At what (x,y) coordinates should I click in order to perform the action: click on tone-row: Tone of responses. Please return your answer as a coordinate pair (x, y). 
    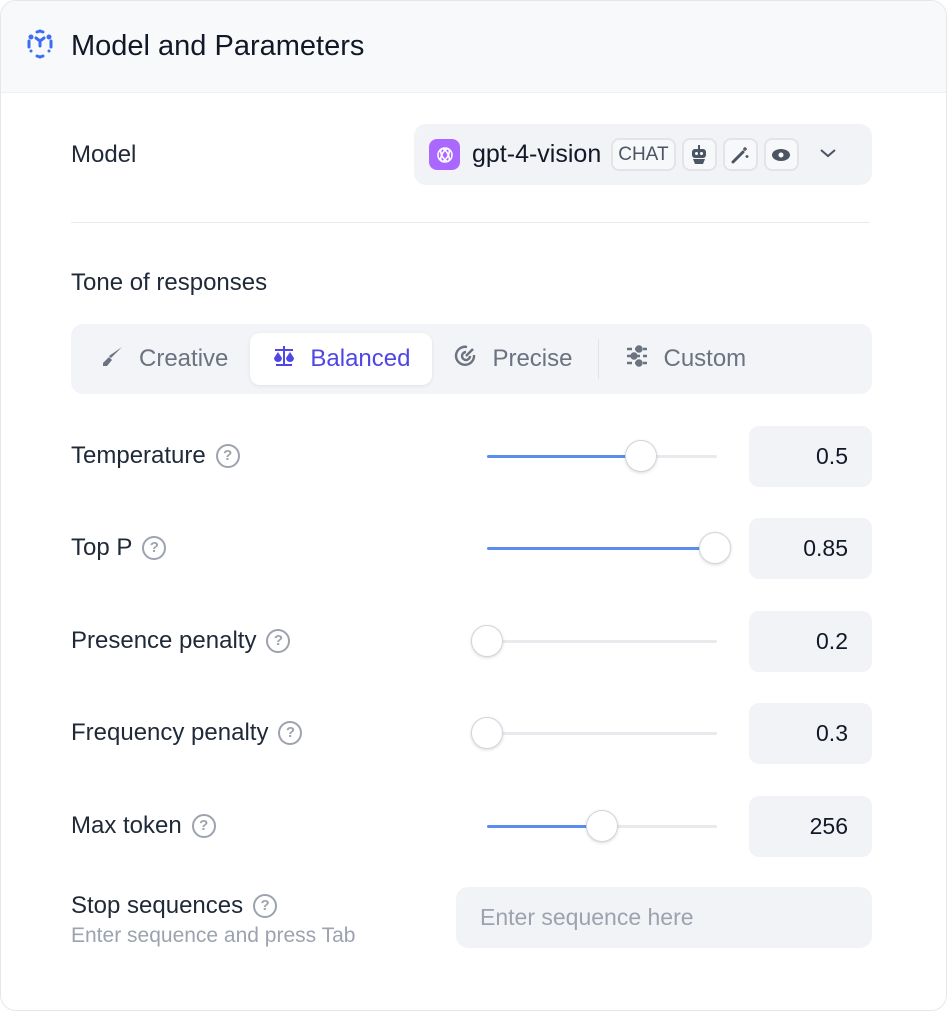
    Looking at the image, I should click on (470, 283).